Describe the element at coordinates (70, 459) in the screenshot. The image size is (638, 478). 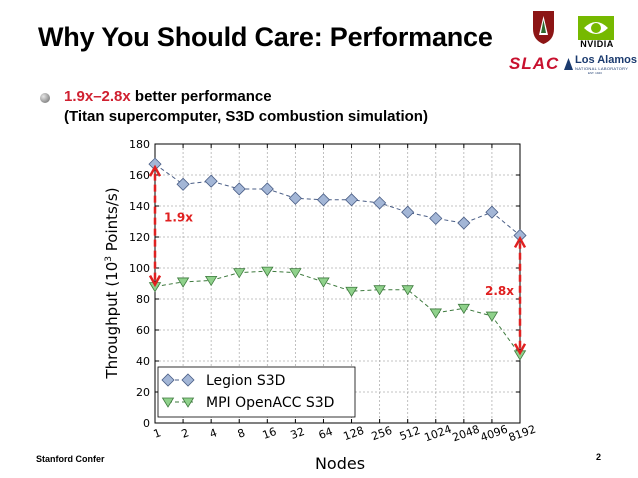
I see `footer-text: Stanford Confer` at that location.